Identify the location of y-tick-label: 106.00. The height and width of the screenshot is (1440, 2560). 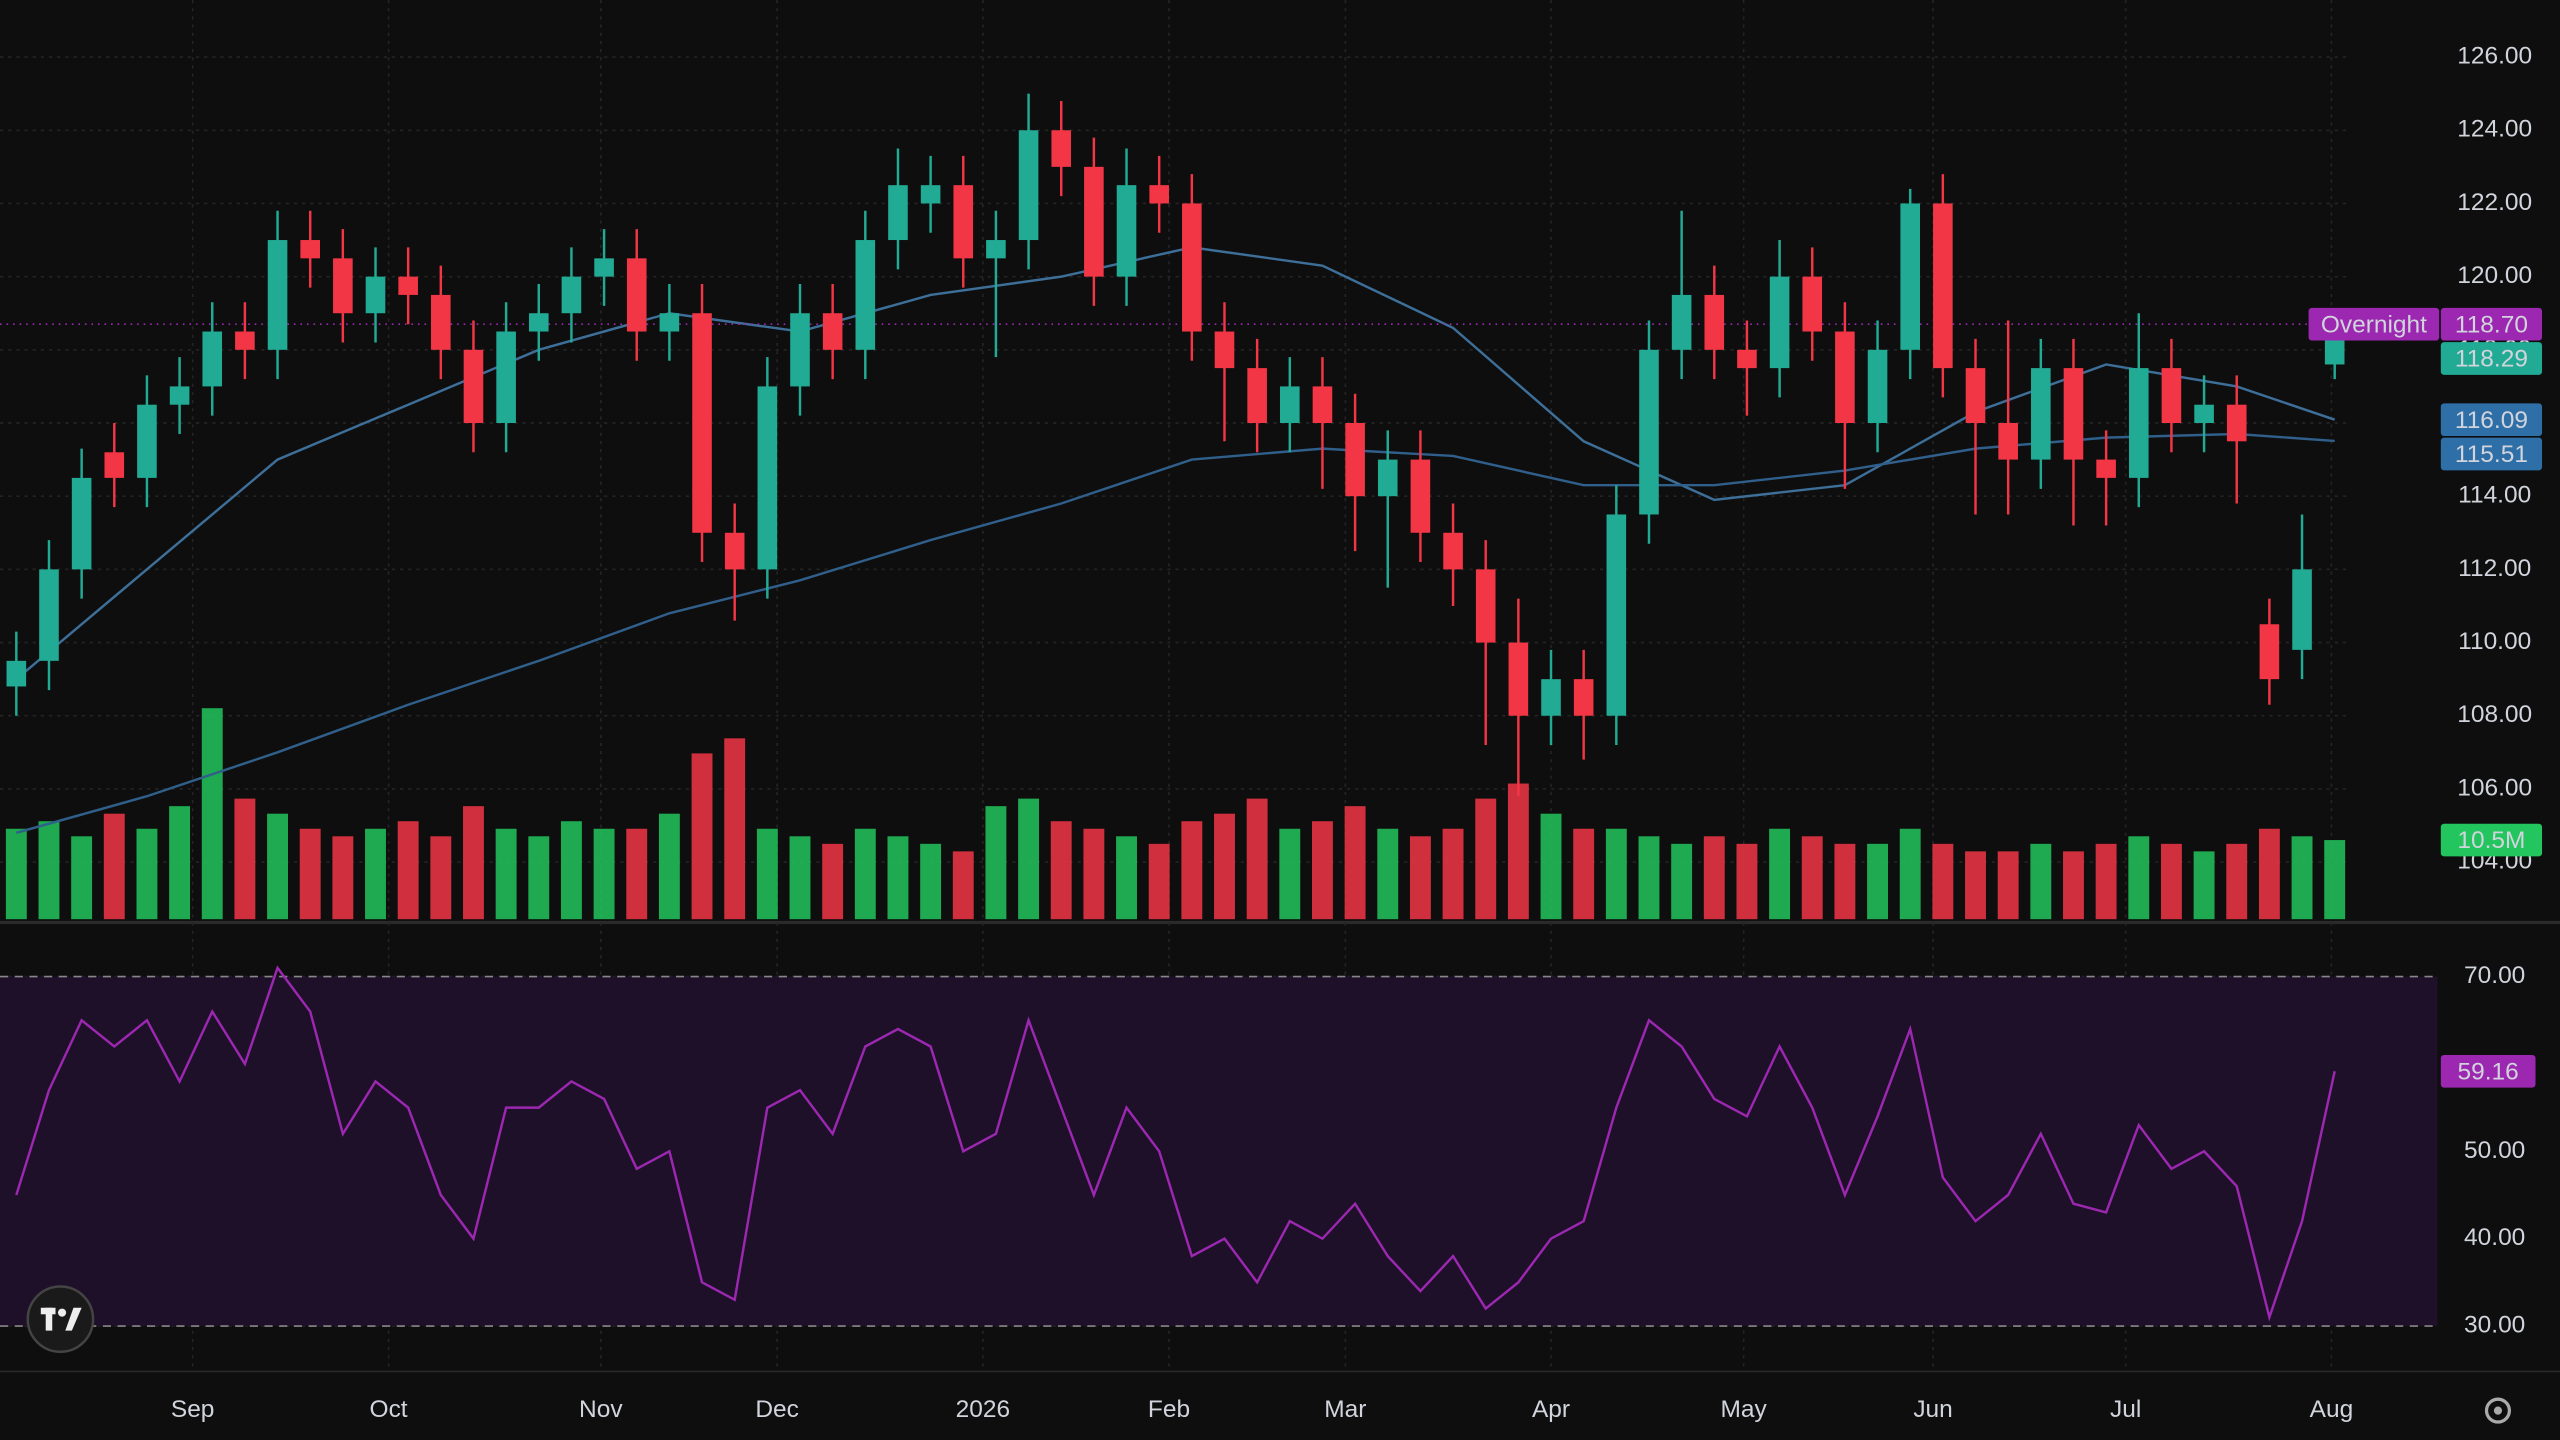
(2494, 787).